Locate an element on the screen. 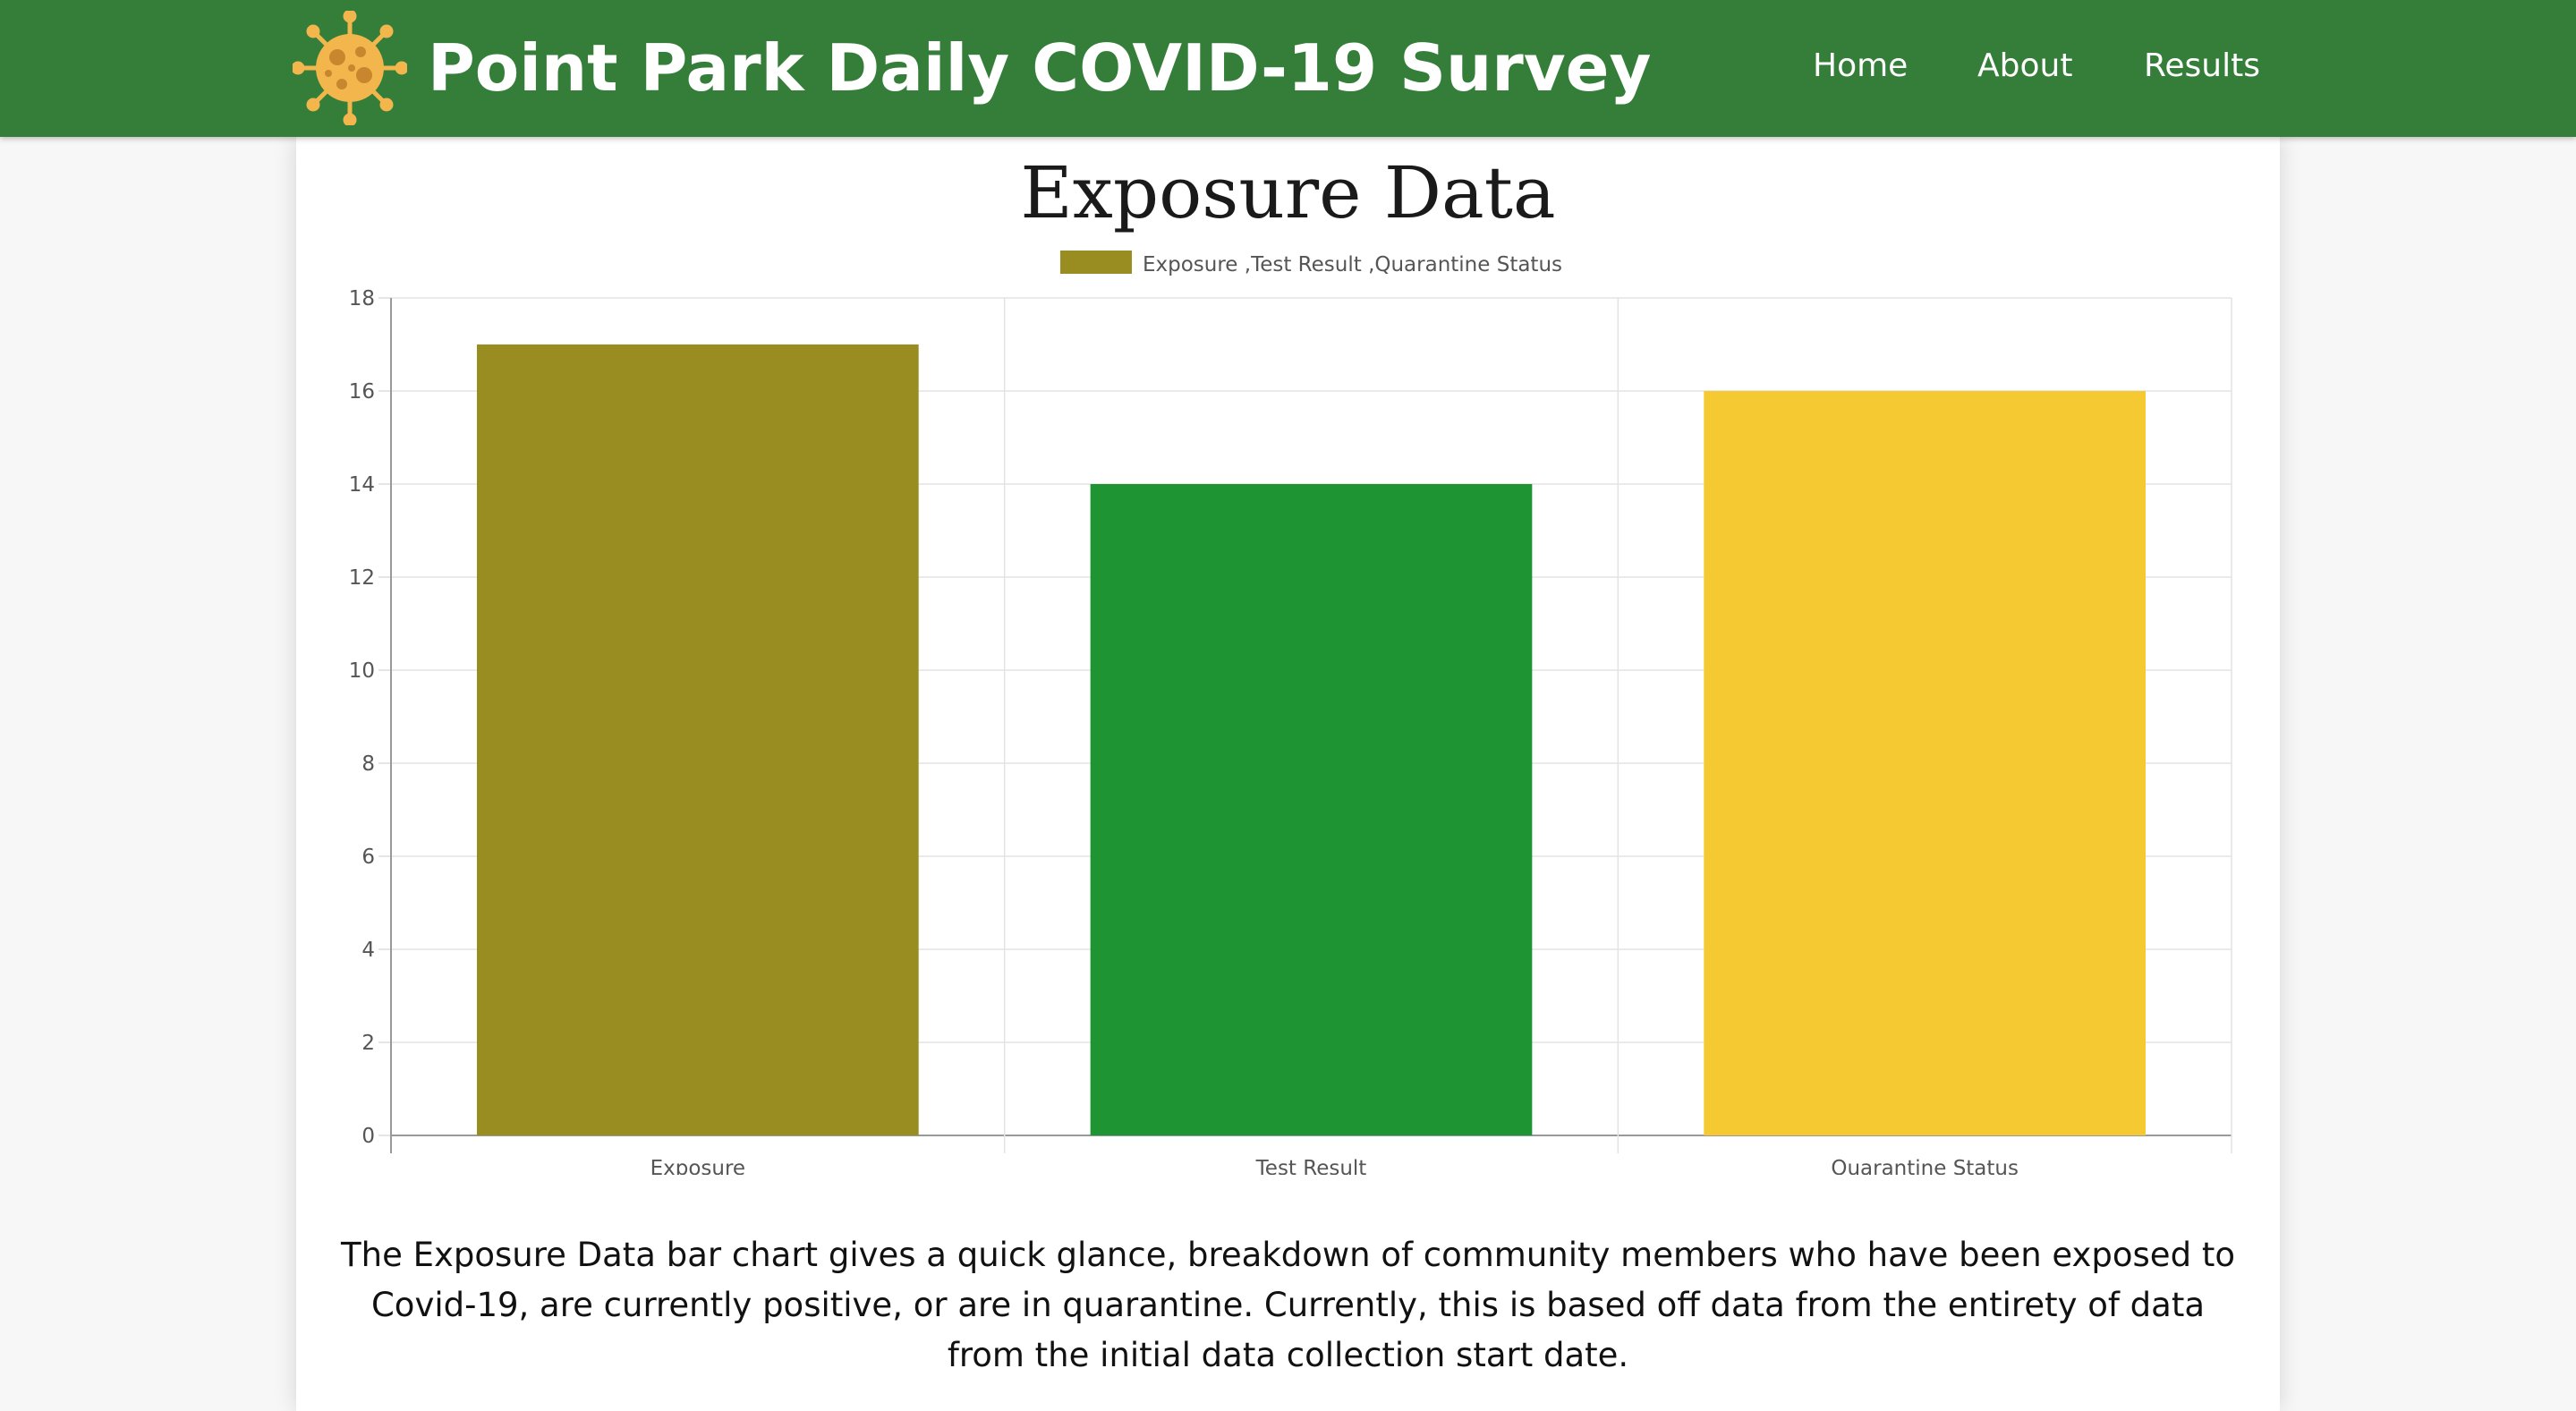  x-tick-label: Exposure is located at coordinates (697, 1166).